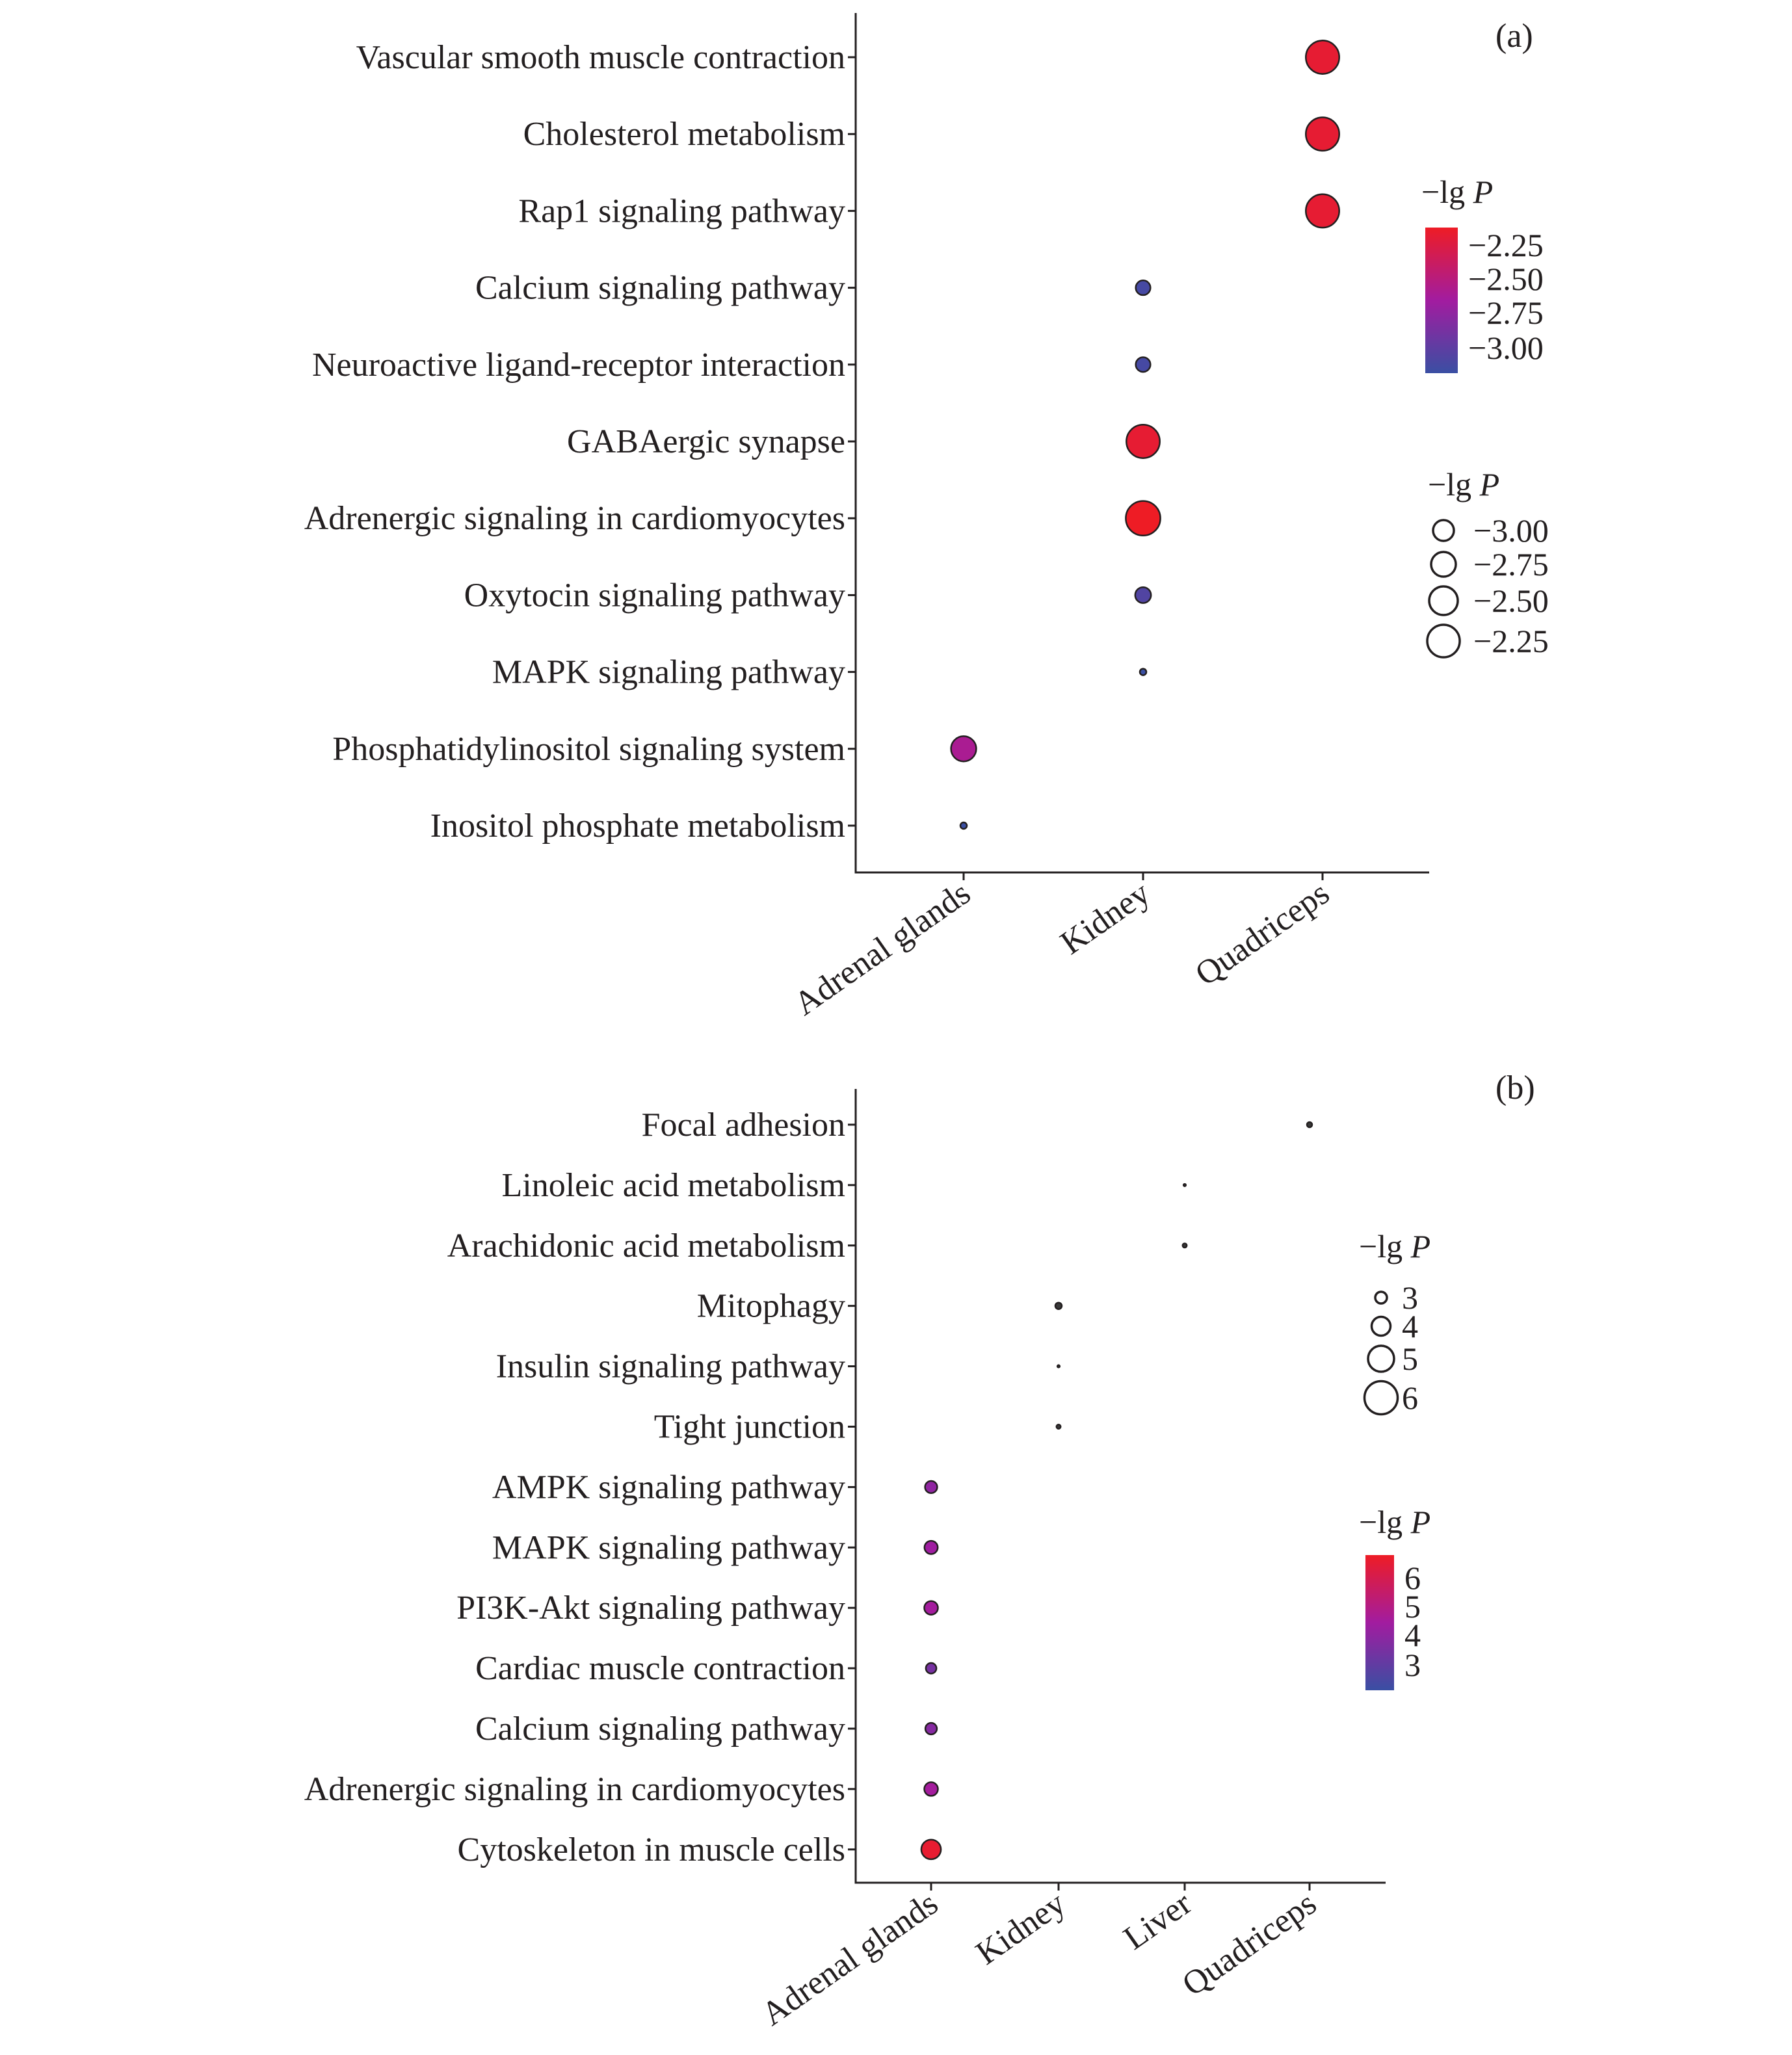  Describe the element at coordinates (1511, 531) in the screenshot. I see `size-legend-label: −3.00` at that location.